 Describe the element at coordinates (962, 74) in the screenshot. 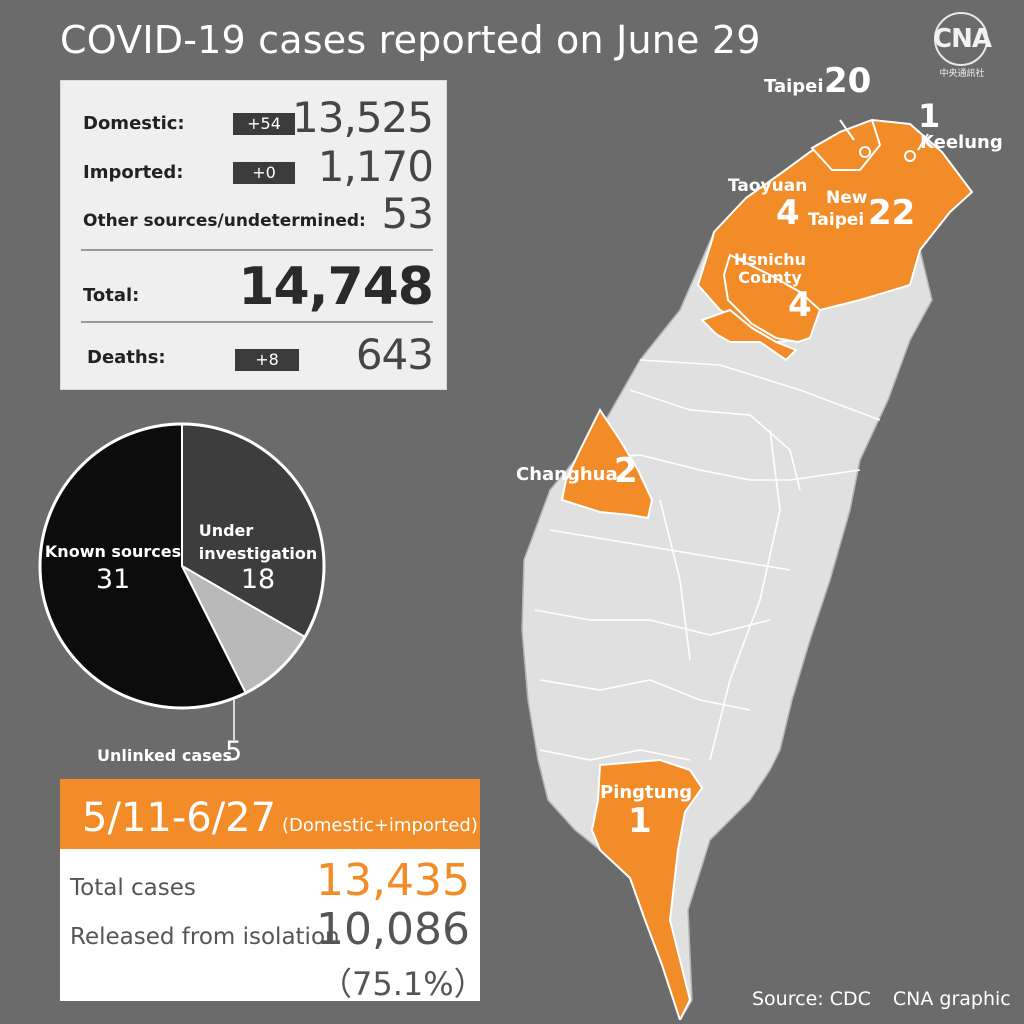

I see `logo-subtext: 中央通訊社` at that location.